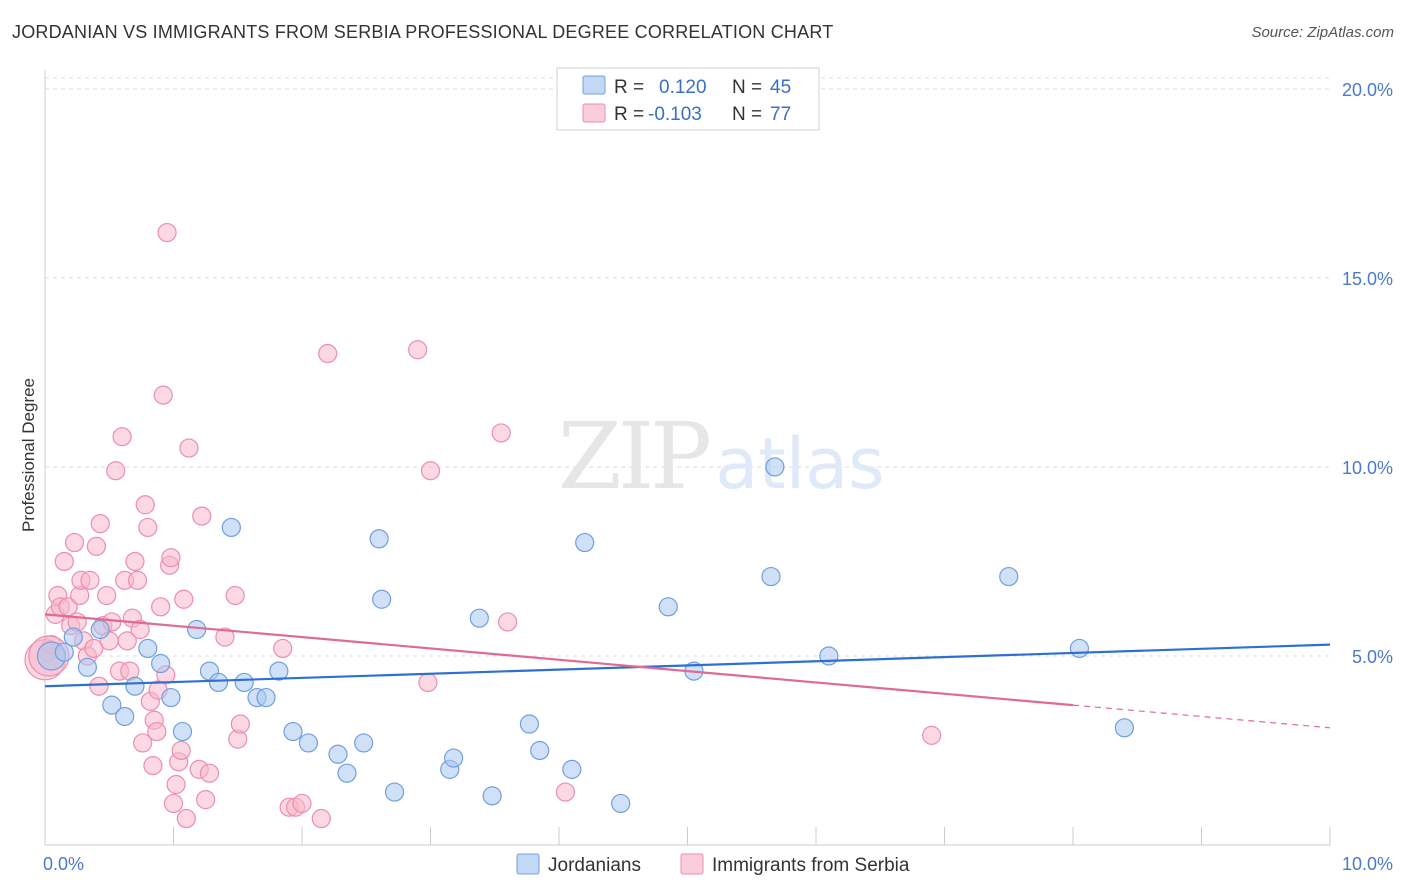  What do you see at coordinates (1367, 90) in the screenshot?
I see `y-tick-label: 20.0%` at bounding box center [1367, 90].